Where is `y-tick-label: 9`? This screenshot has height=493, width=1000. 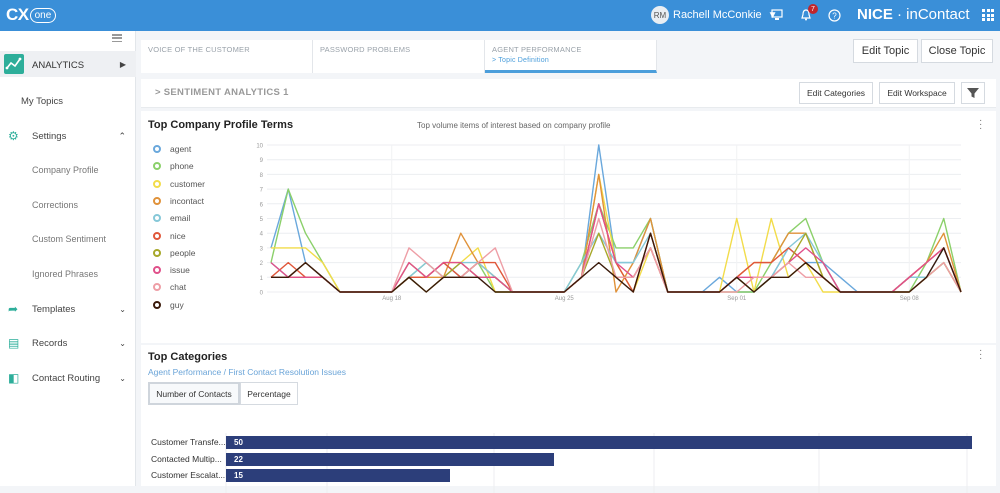
y-tick-label: 9 is located at coordinates (262, 161).